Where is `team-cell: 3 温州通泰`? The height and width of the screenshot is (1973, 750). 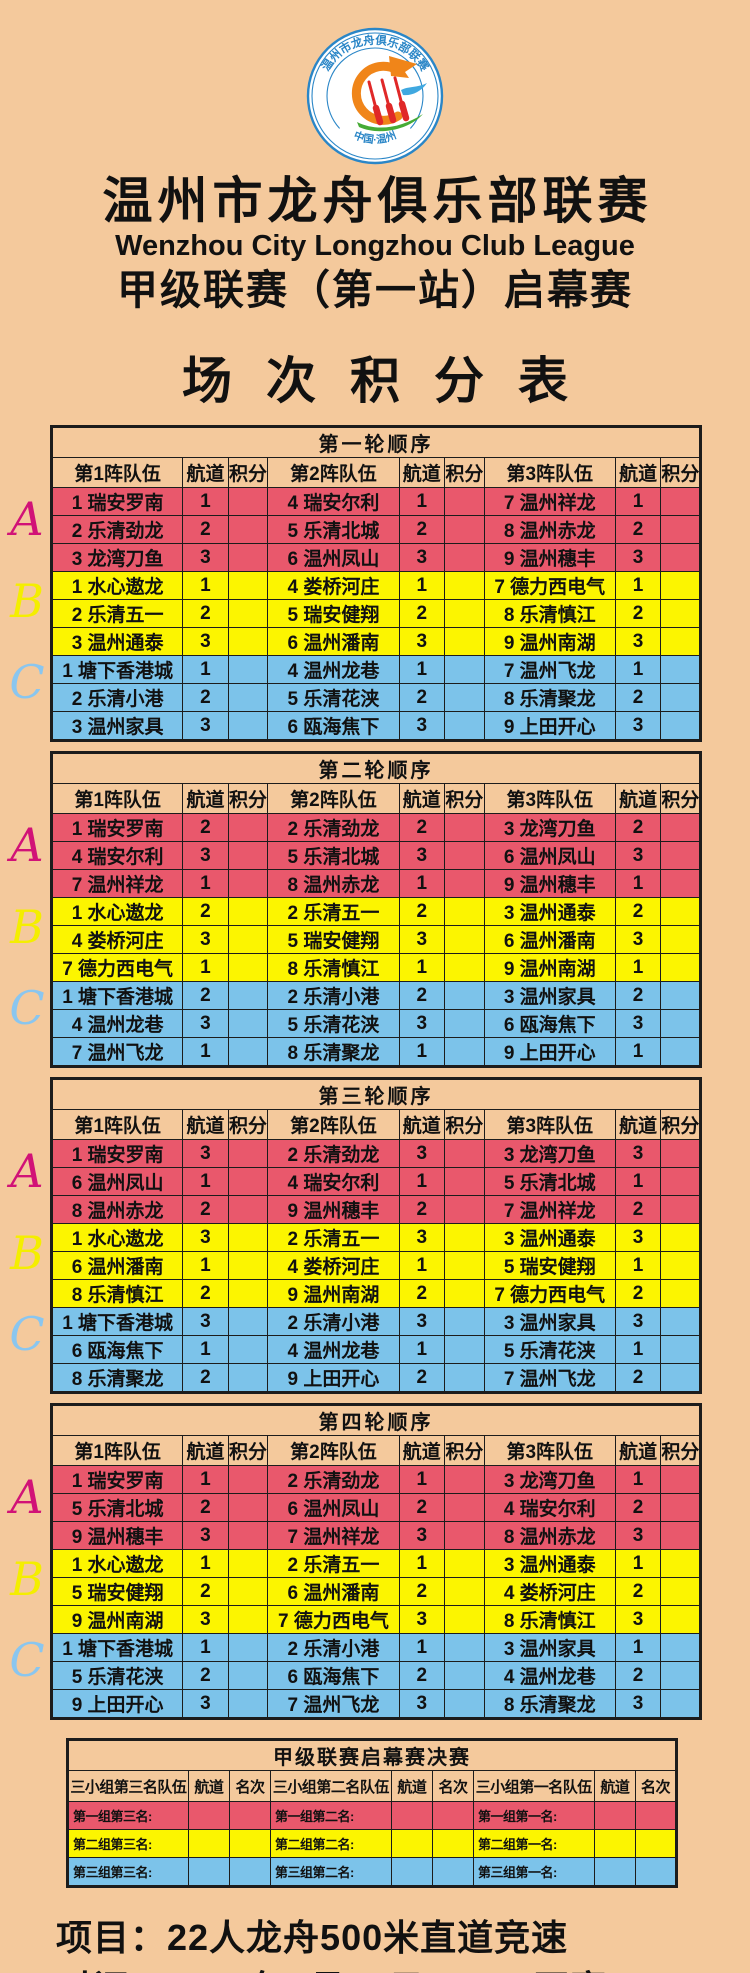 team-cell: 3 温州通泰 is located at coordinates (549, 1237).